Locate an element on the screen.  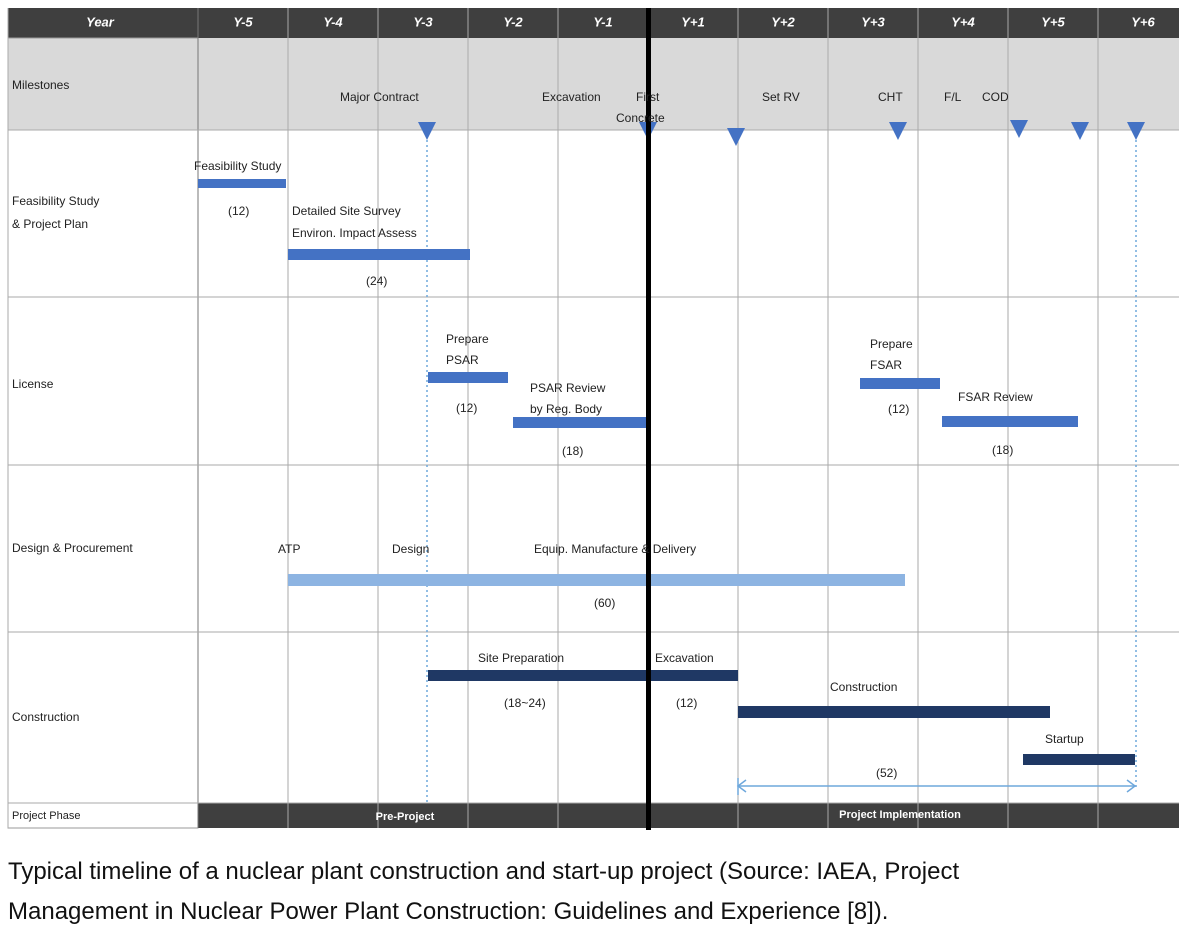
task-label: PSAR Review is located at coordinates (568, 388).